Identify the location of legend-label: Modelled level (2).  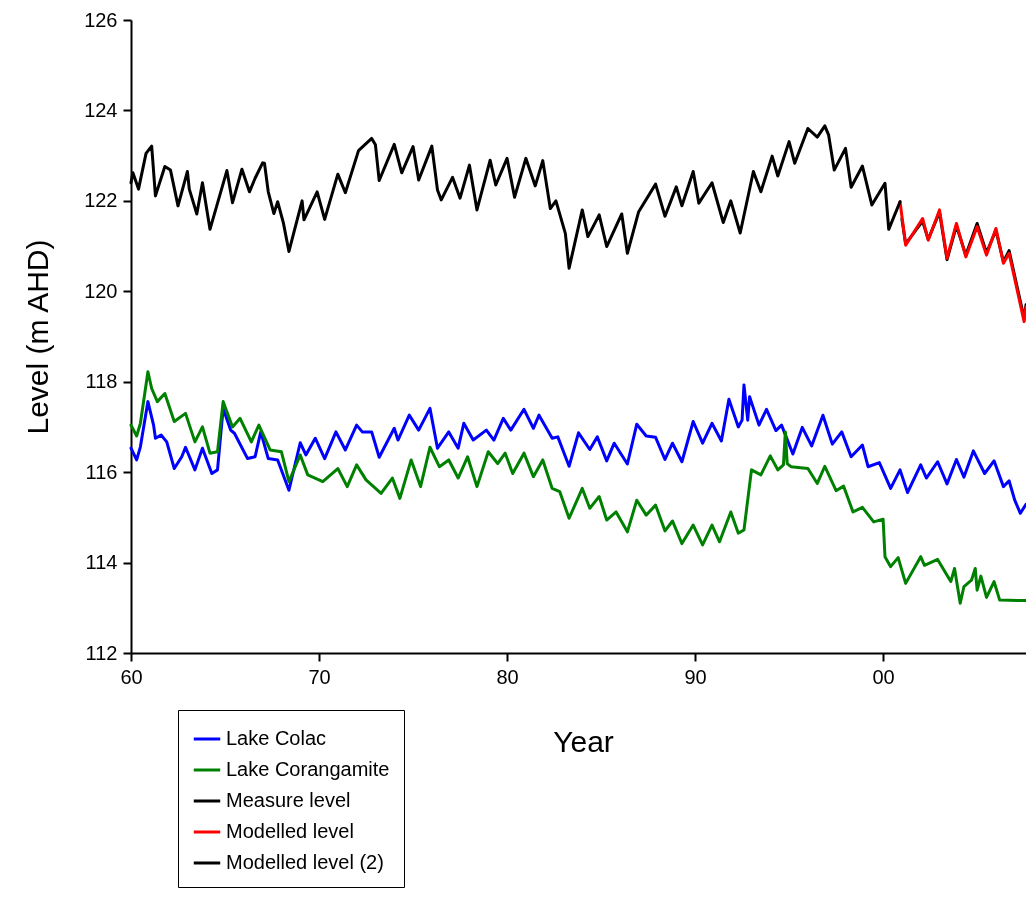
(305, 862).